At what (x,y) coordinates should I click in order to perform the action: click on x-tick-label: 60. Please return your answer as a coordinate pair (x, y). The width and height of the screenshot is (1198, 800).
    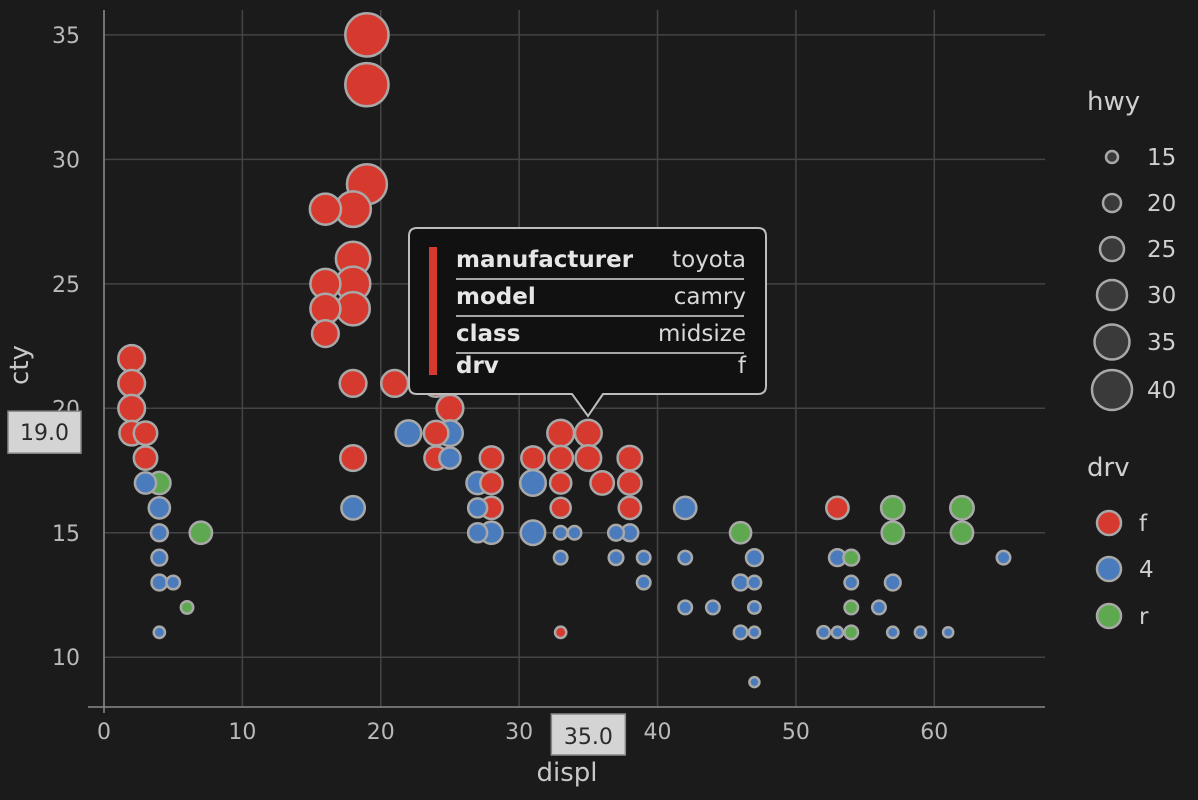
    Looking at the image, I should click on (934, 732).